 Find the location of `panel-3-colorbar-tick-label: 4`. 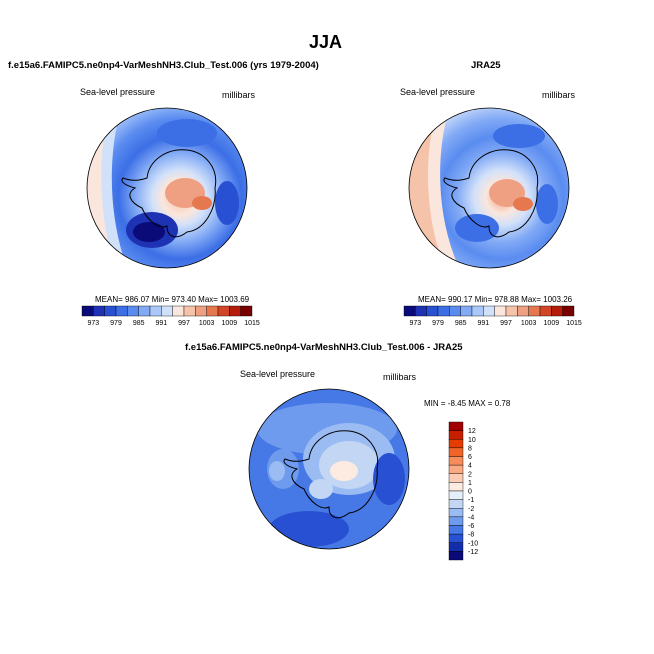

panel-3-colorbar-tick-label: 4 is located at coordinates (470, 466).